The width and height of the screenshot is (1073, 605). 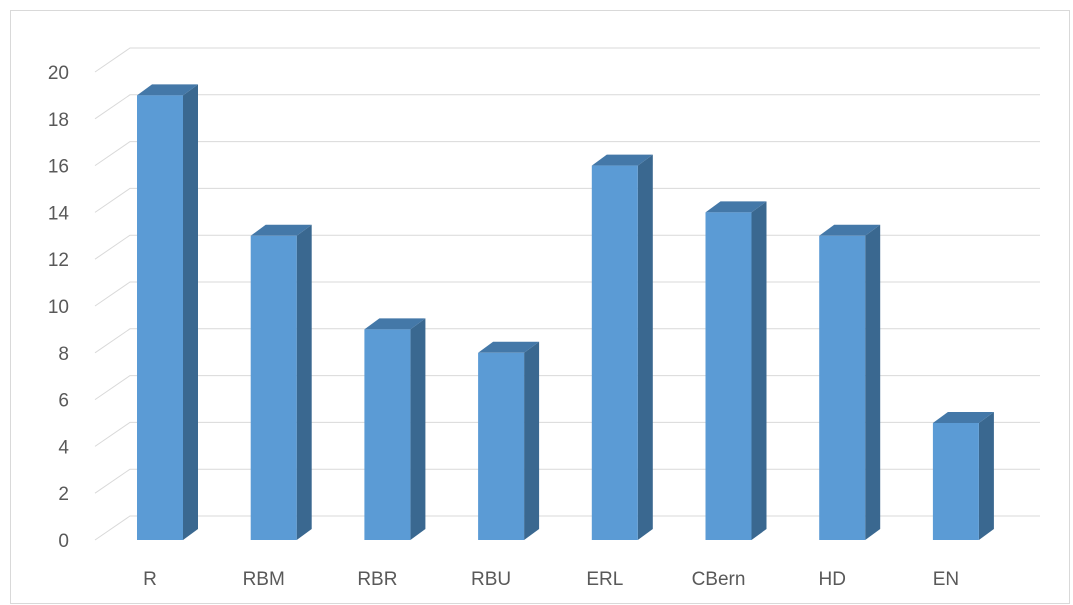 I want to click on bar-erl, so click(x=622, y=347).